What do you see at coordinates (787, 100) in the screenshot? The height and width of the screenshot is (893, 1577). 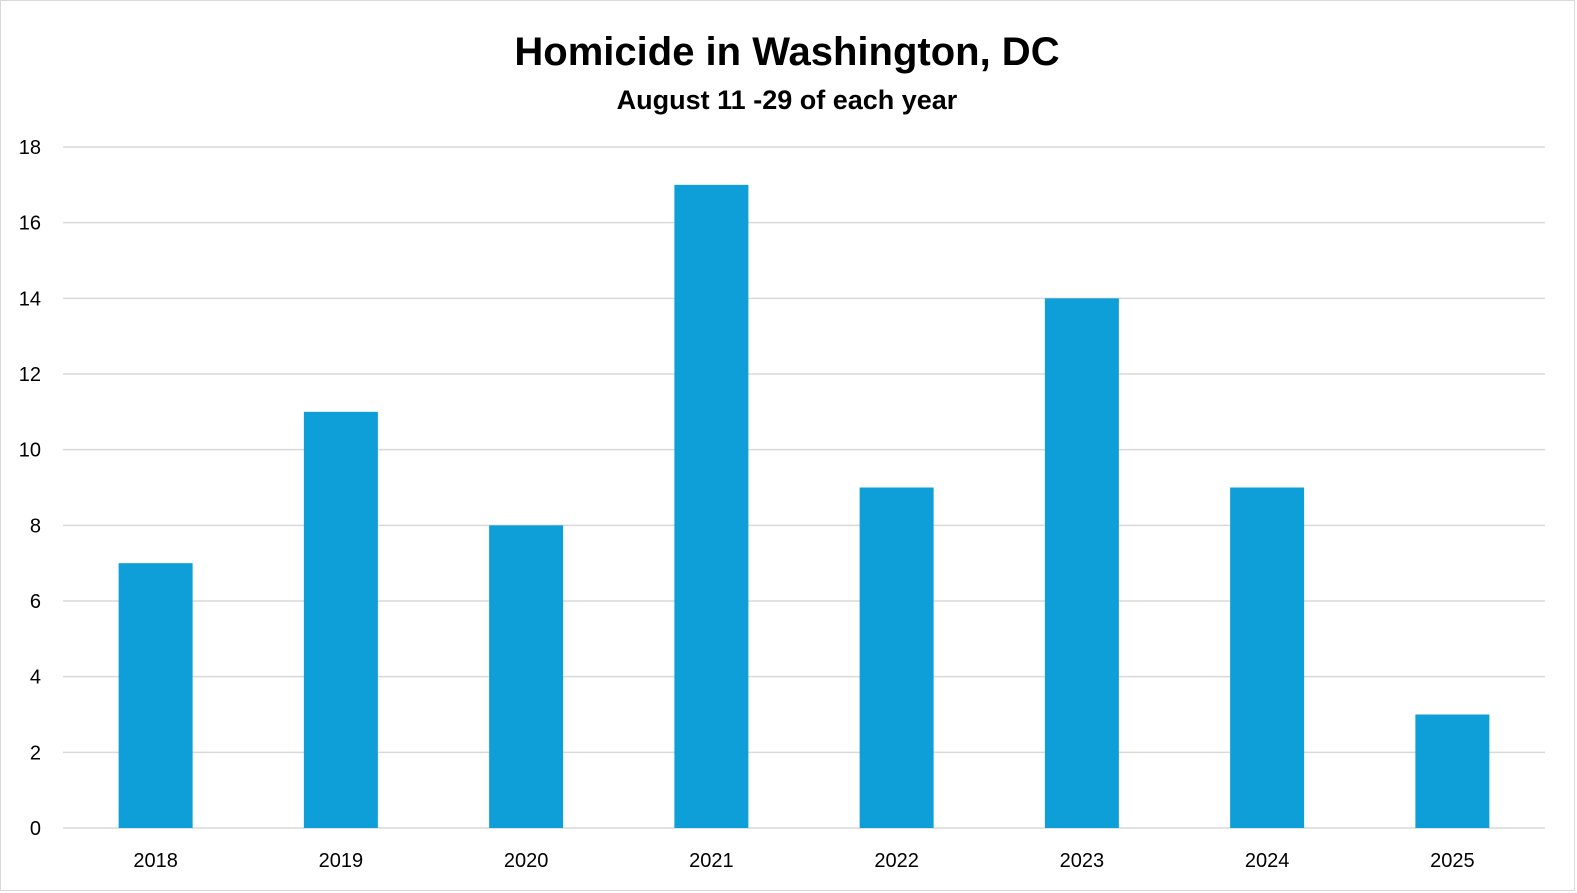 I see `chart-subtitle: August 11 -29 of each year` at bounding box center [787, 100].